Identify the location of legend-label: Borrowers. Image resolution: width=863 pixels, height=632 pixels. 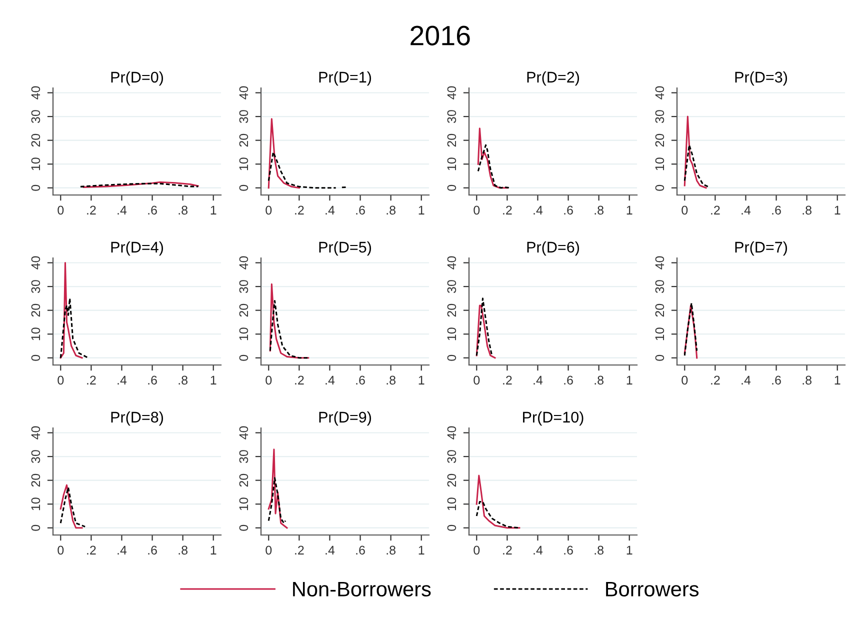
(652, 589).